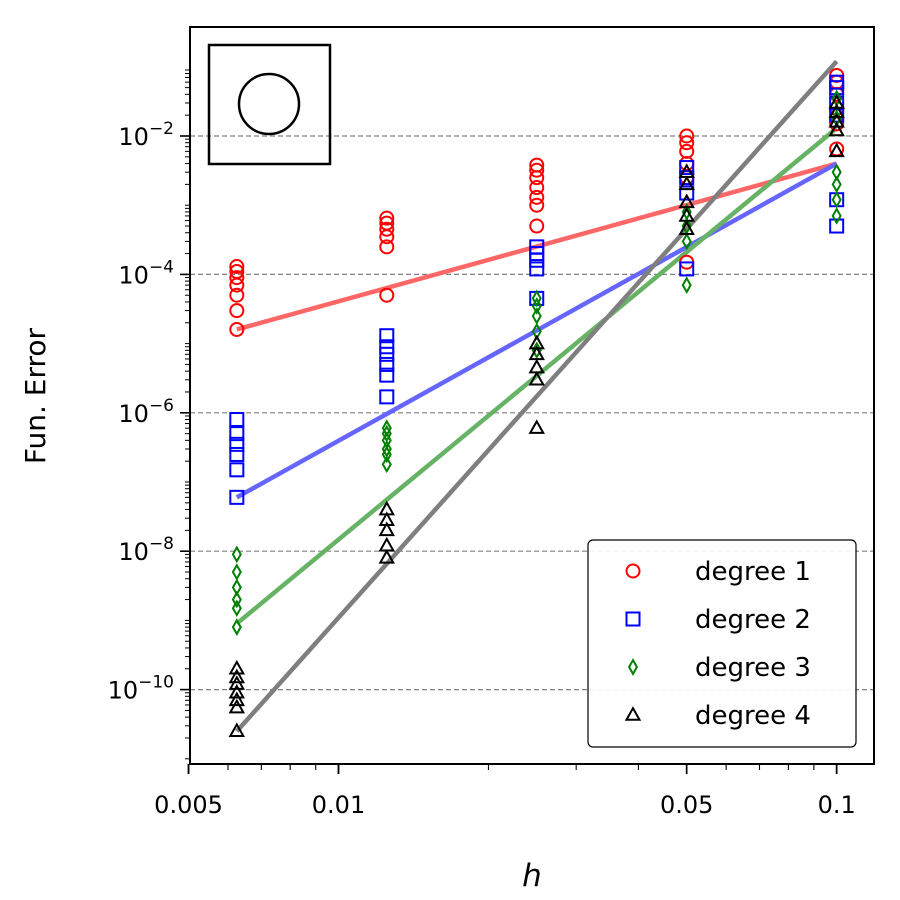  What do you see at coordinates (719, 668) in the screenshot?
I see `legend-entry-degree-3: degree 3` at bounding box center [719, 668].